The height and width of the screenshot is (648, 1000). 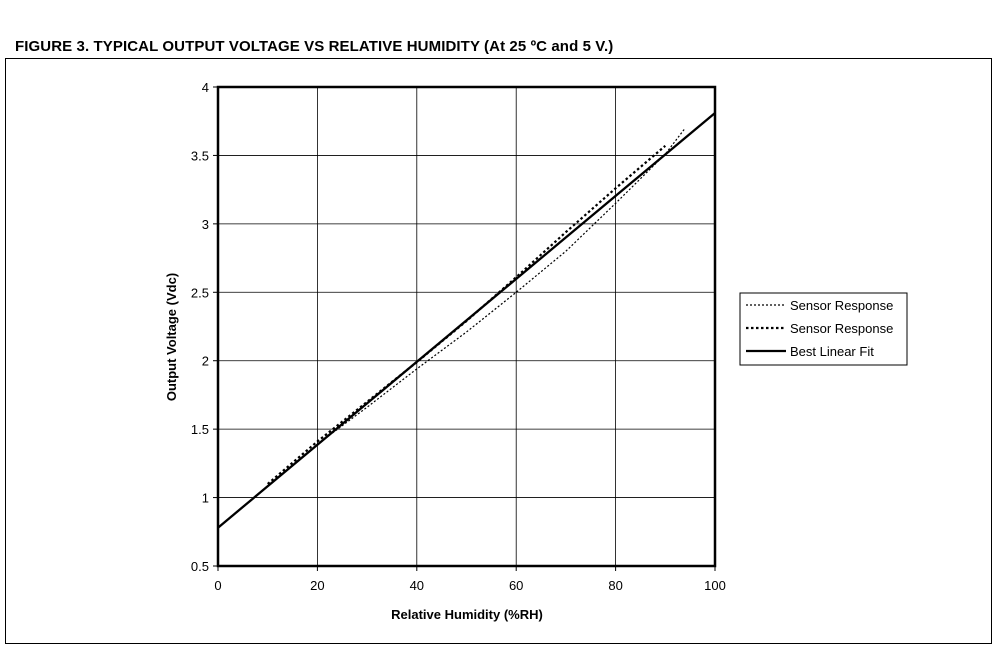 I want to click on legend-label-3: Best Linear Fit, so click(x=832, y=351).